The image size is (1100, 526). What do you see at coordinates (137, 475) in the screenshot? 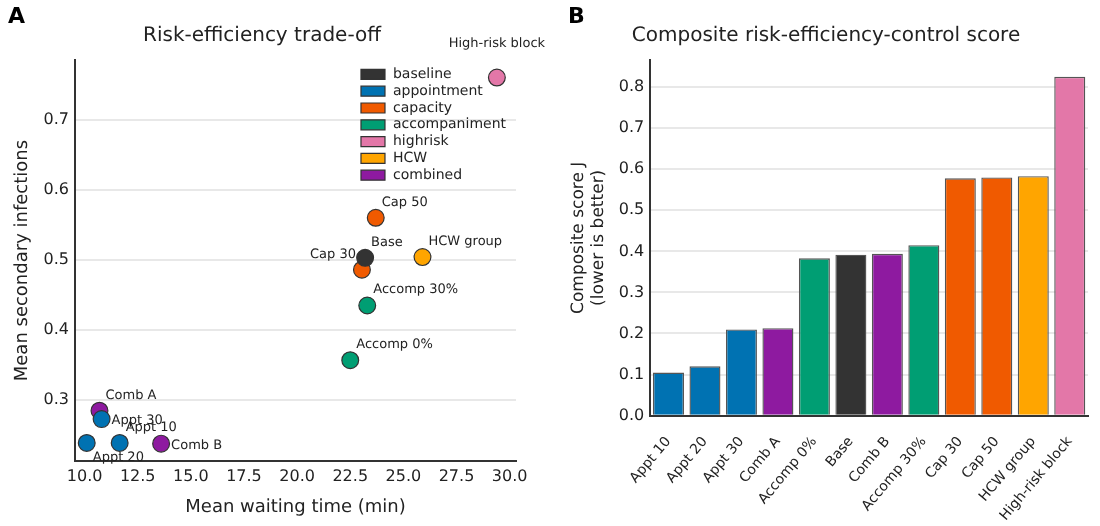
I see `x-tick-label: 12.5` at bounding box center [137, 475].